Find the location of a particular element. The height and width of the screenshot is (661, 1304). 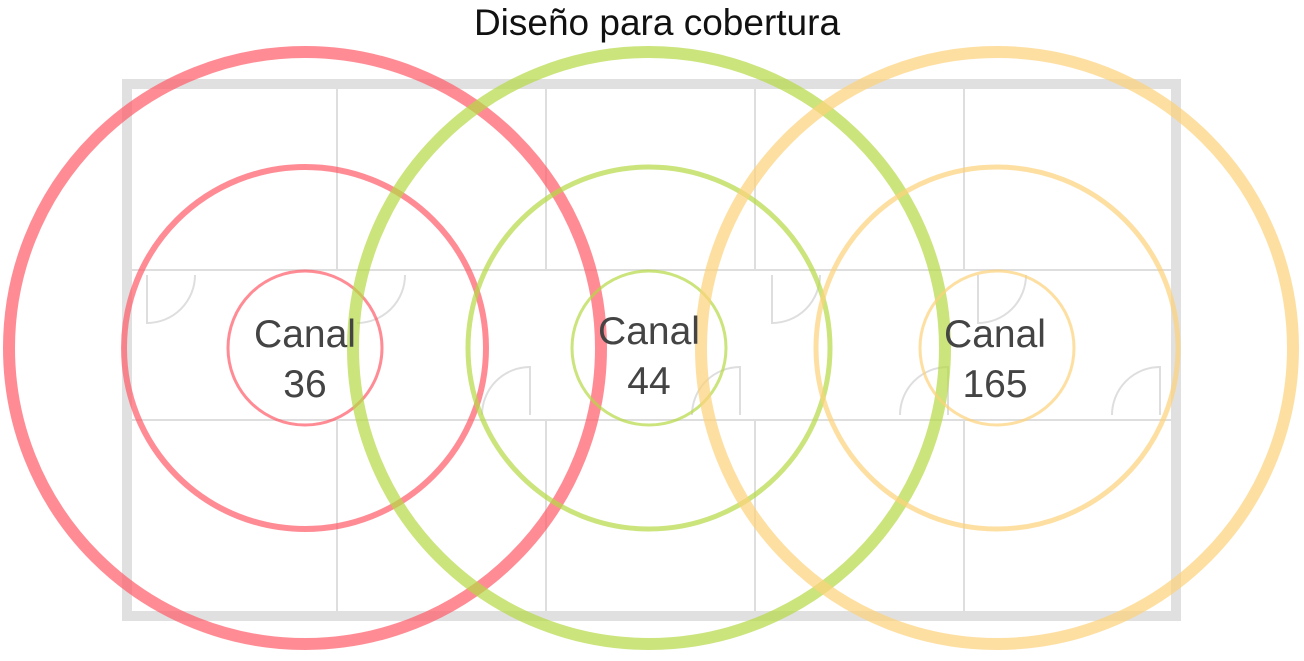

channel-number: 44 is located at coordinates (648, 381).